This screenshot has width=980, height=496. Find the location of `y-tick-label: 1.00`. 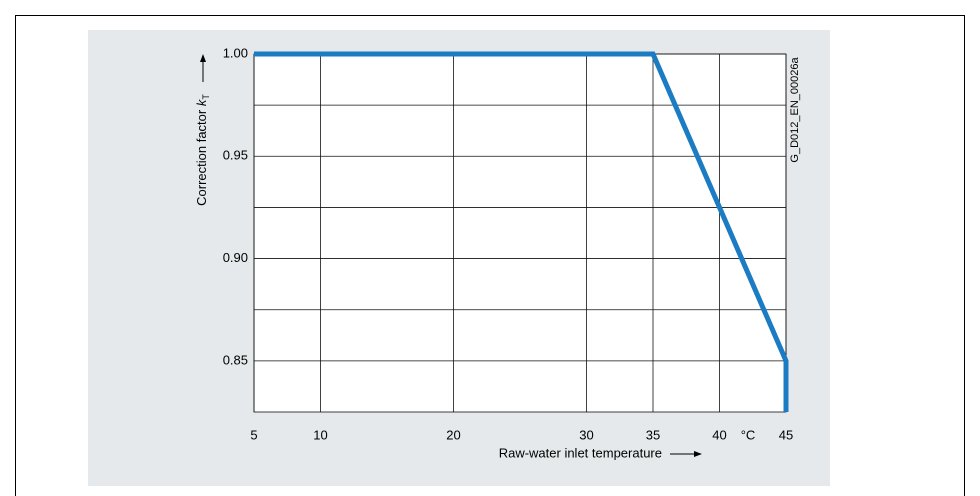

y-tick-label: 1.00 is located at coordinates (235, 52).